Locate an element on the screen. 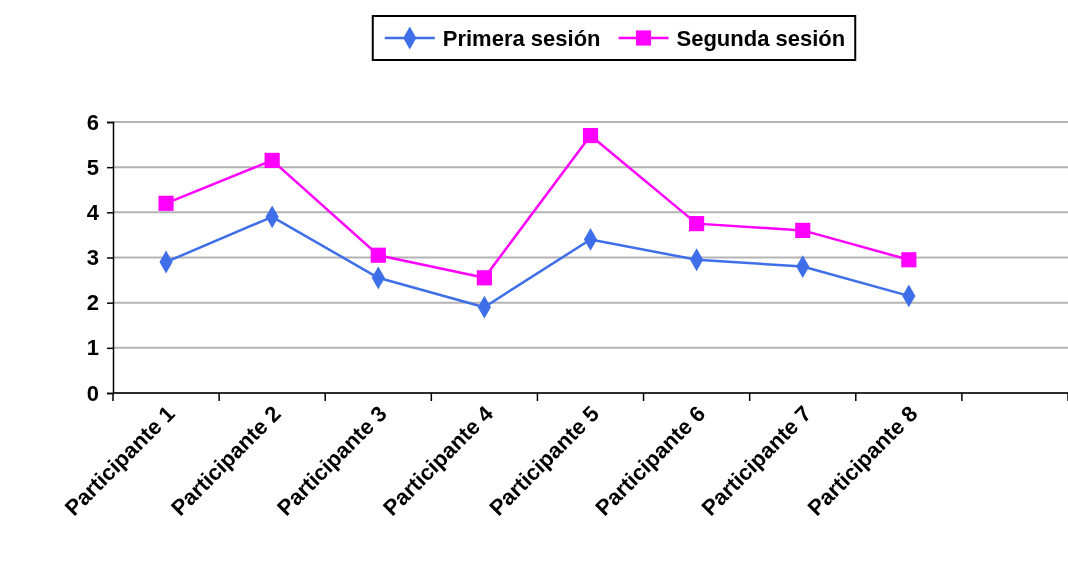  y-tick-label: 0 is located at coordinates (92, 393).